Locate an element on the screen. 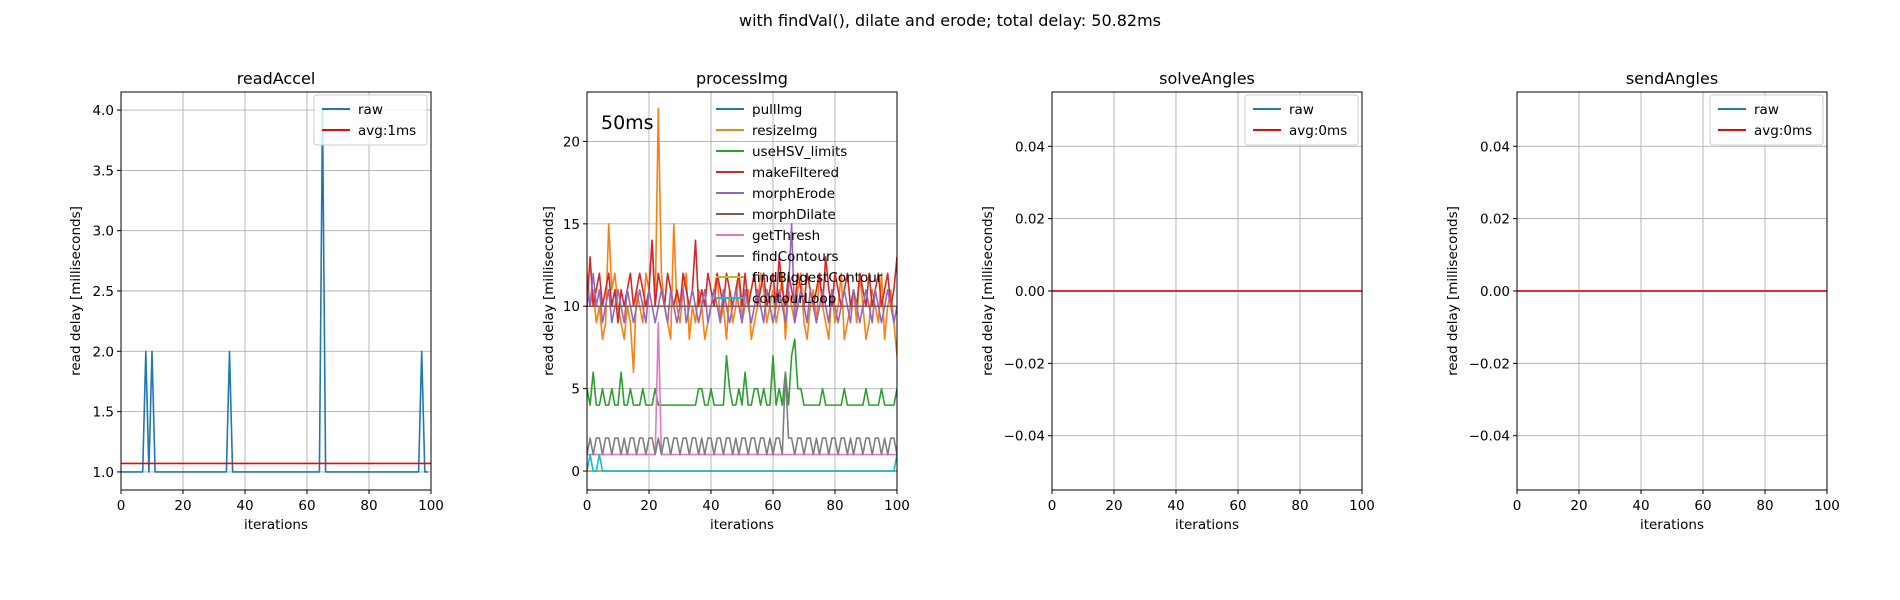  y-tick-label: 2.0 is located at coordinates (103, 352).